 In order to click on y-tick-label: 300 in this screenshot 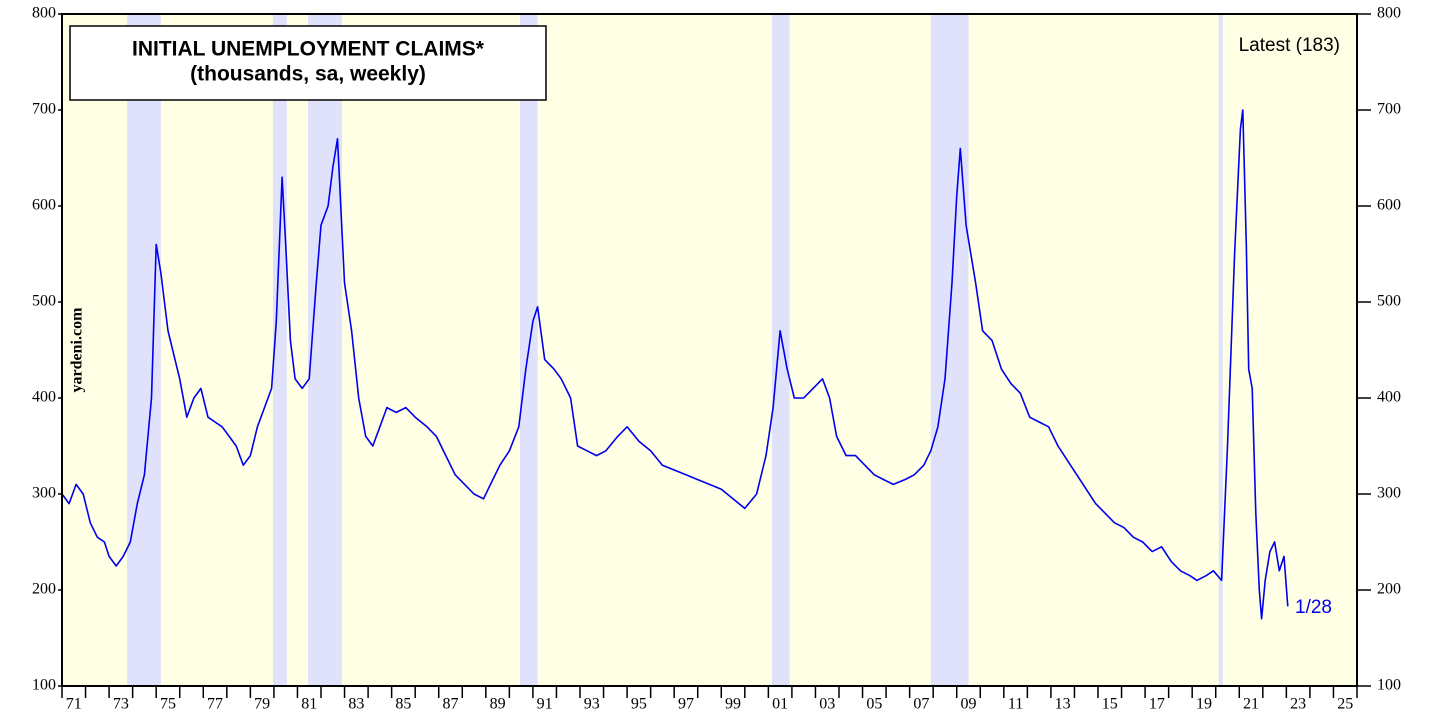, I will do `click(44, 493)`.